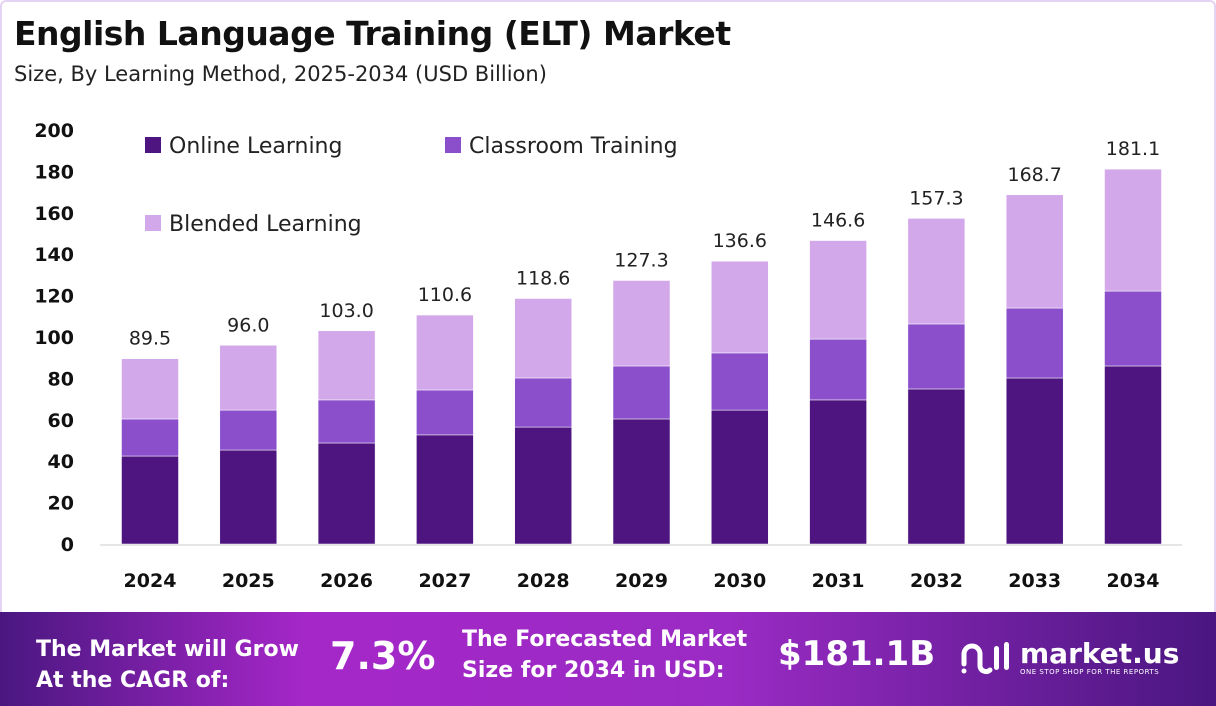  Describe the element at coordinates (346, 581) in the screenshot. I see `x-tick-label: 2026` at that location.